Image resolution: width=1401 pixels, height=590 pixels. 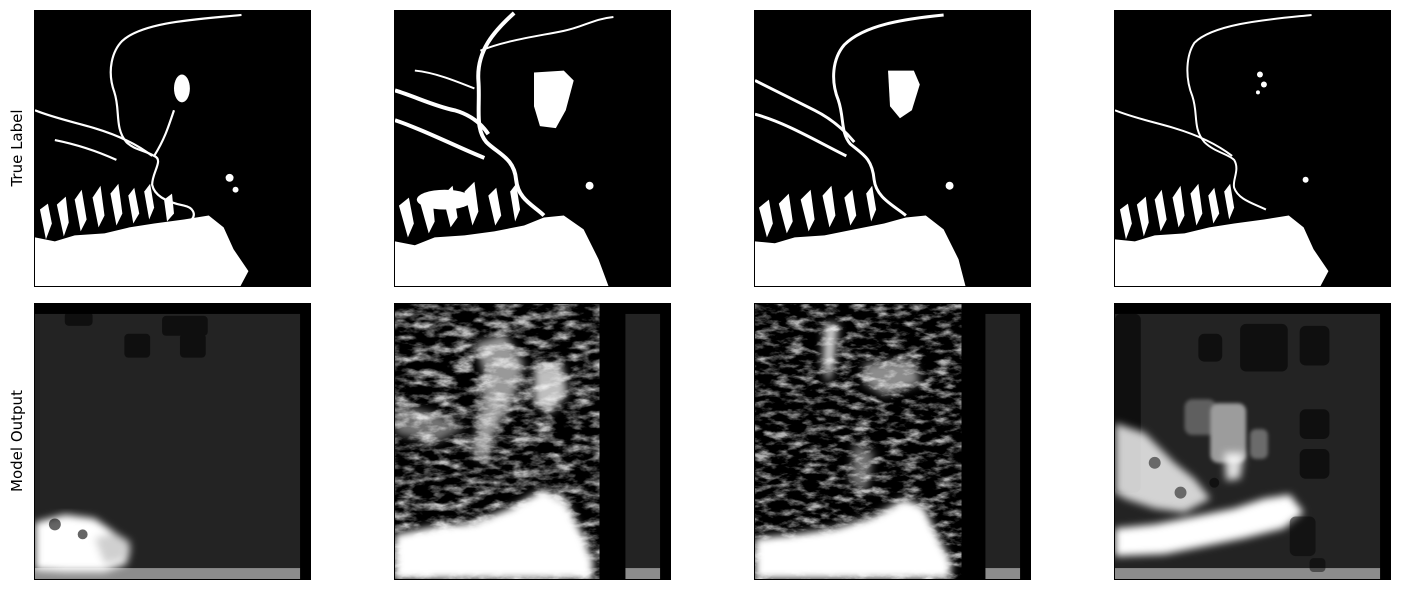 I want to click on row-label-true: True Label, so click(x=17, y=148).